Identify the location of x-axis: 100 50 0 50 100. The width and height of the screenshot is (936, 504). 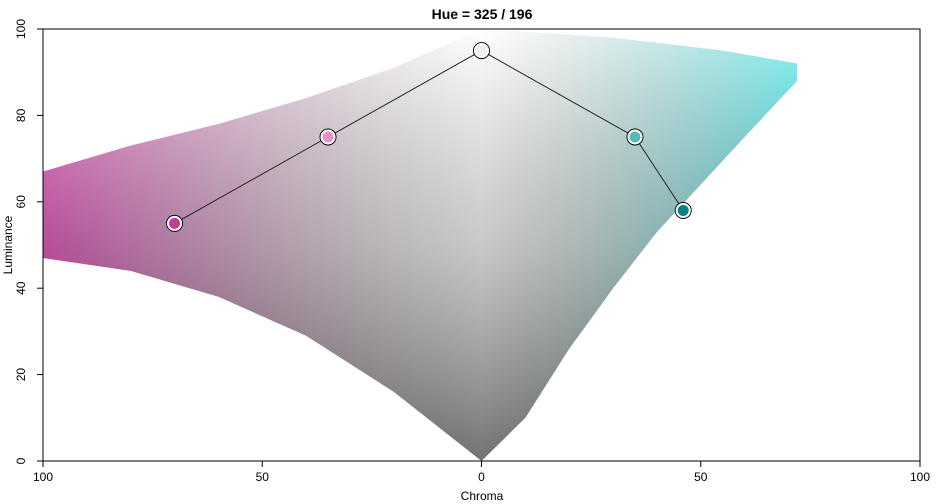
(481, 472).